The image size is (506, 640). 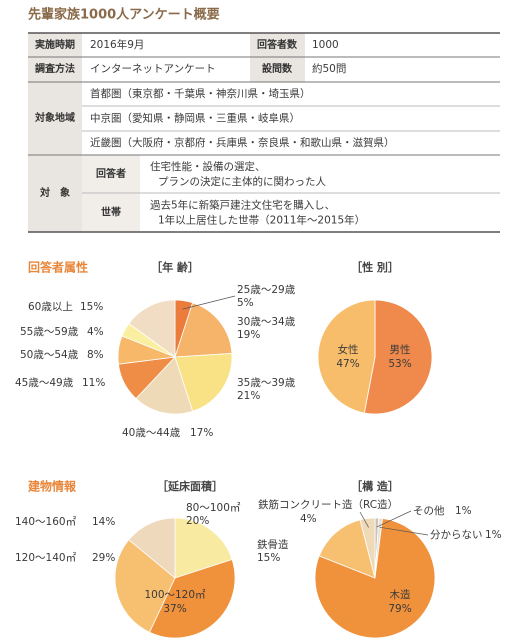 What do you see at coordinates (103, 522) in the screenshot?
I see `slice-value: 14%` at bounding box center [103, 522].